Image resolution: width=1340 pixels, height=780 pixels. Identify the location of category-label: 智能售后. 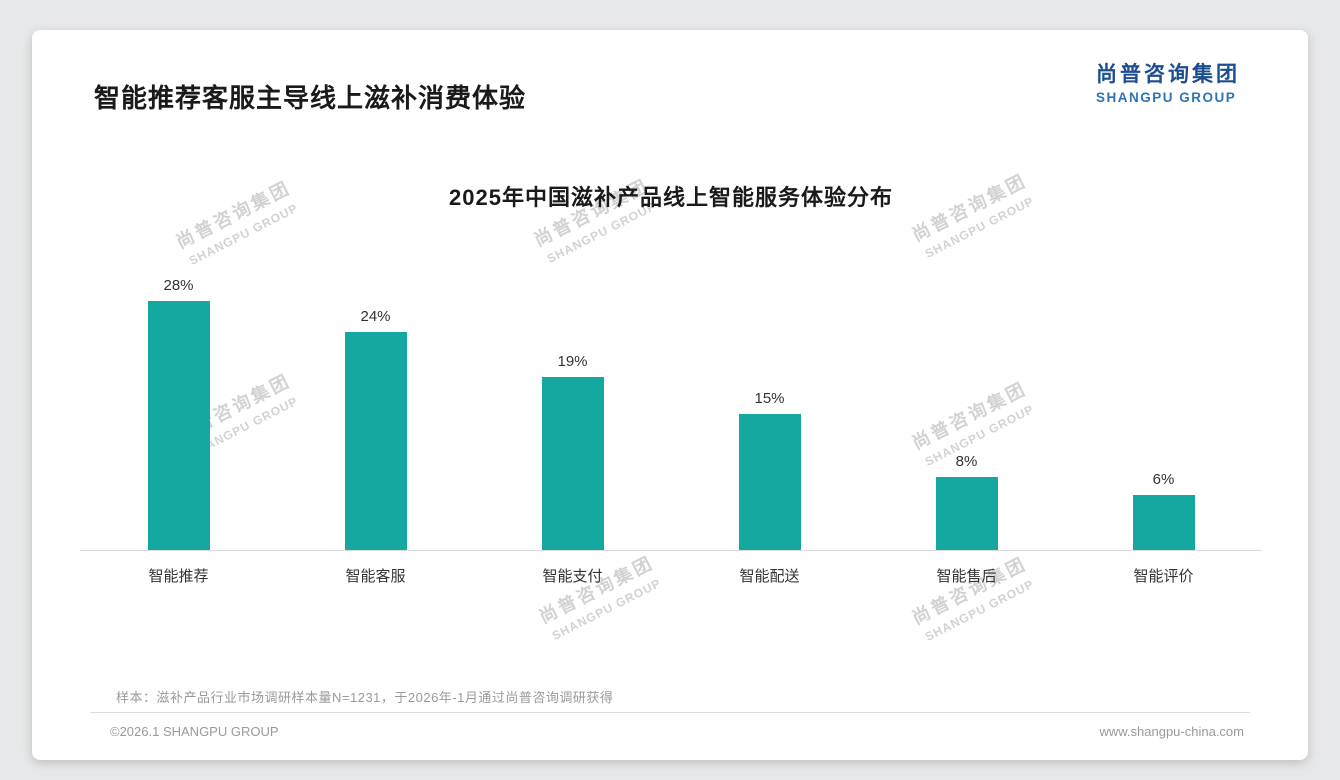
(966, 576).